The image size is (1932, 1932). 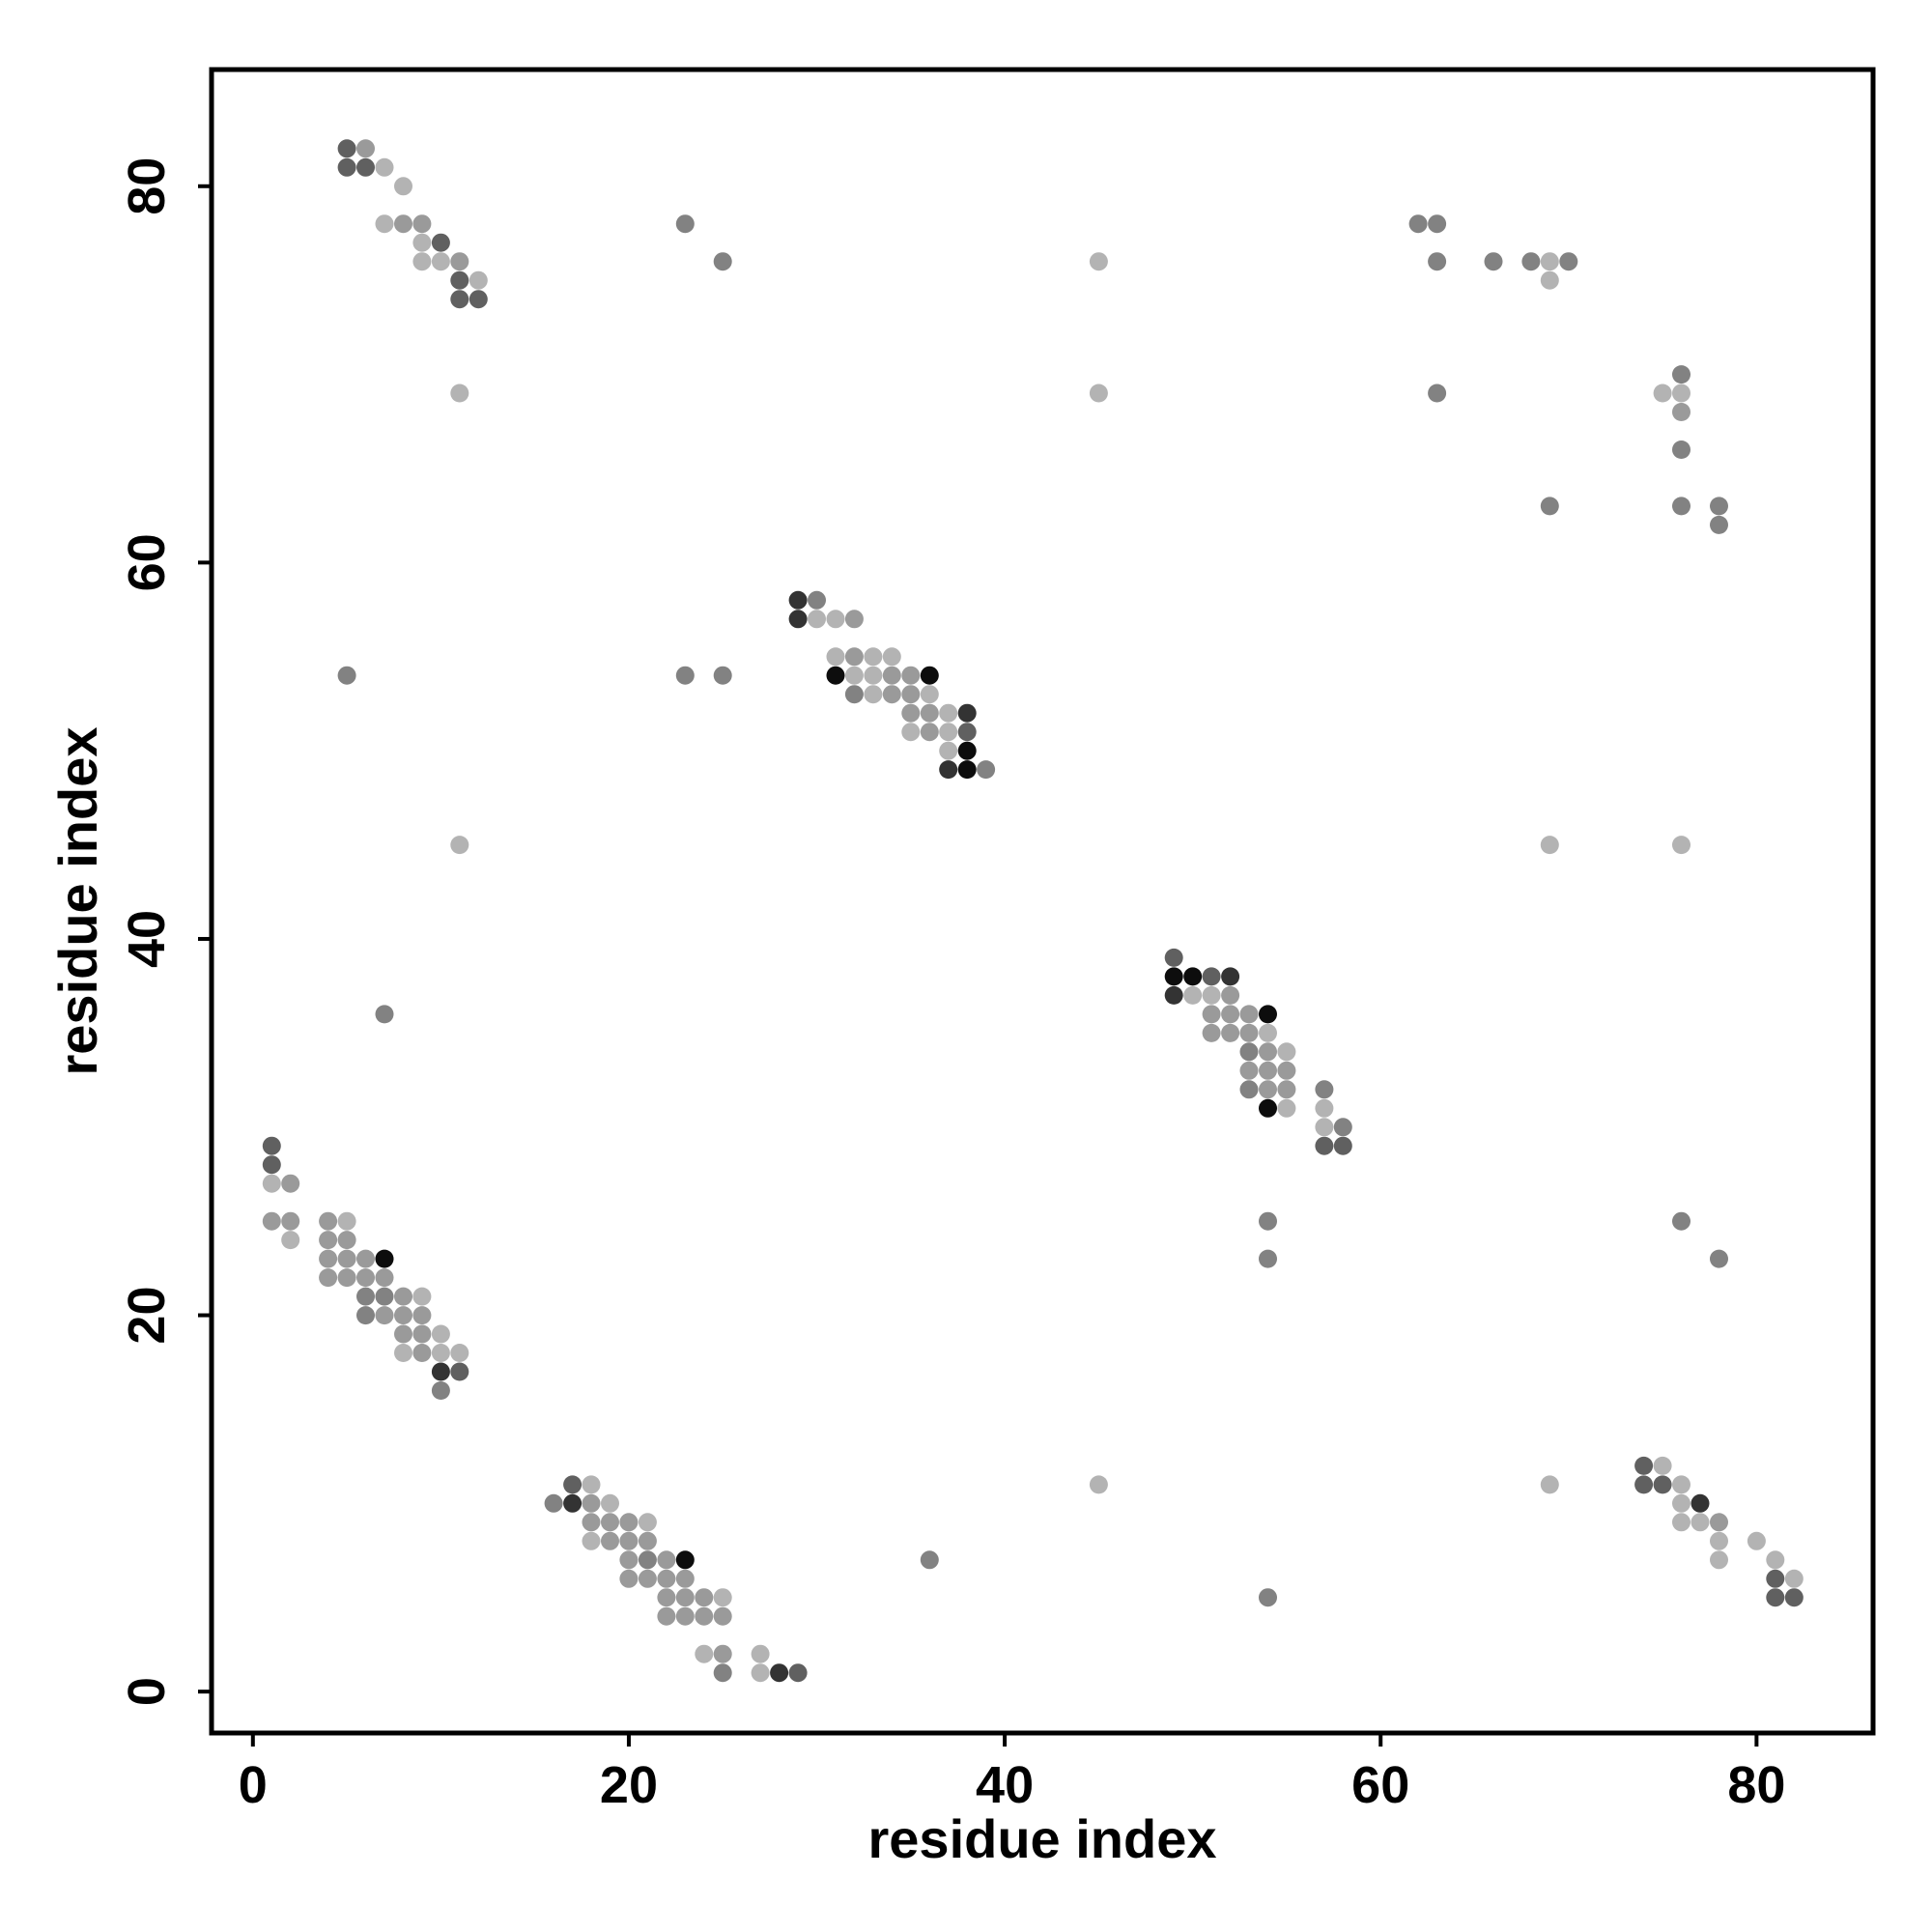 What do you see at coordinates (1005, 1785) in the screenshot?
I see `x-tick-label: 40` at bounding box center [1005, 1785].